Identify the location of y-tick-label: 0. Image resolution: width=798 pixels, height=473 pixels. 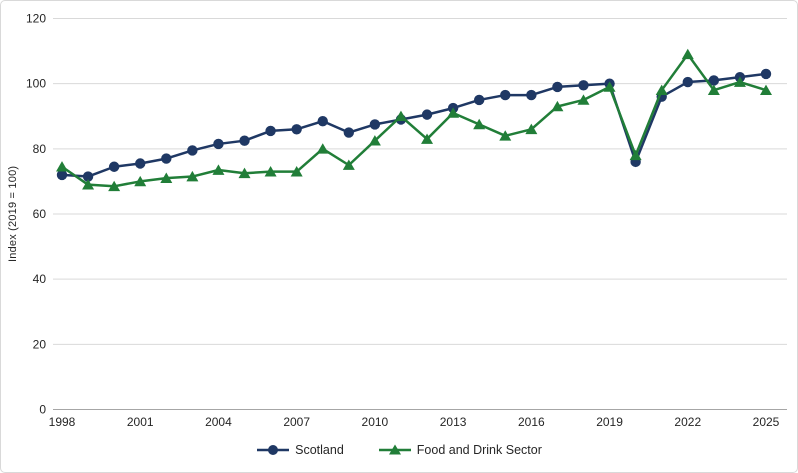
(42, 410).